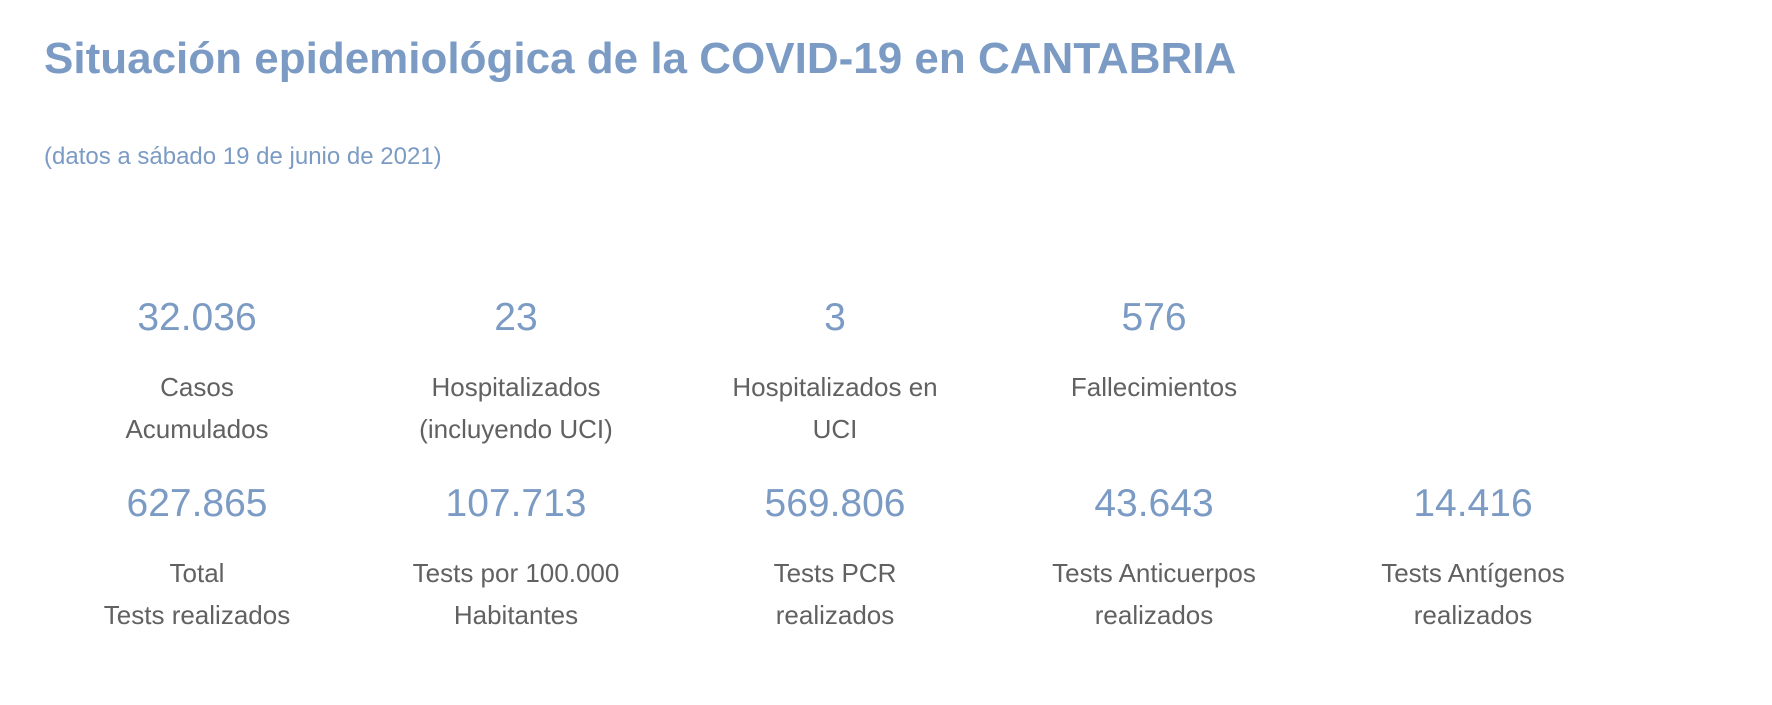 This screenshot has width=1772, height=705. I want to click on data-date-subtitle: (datos a sábado 19 de junio de 2021), so click(243, 156).